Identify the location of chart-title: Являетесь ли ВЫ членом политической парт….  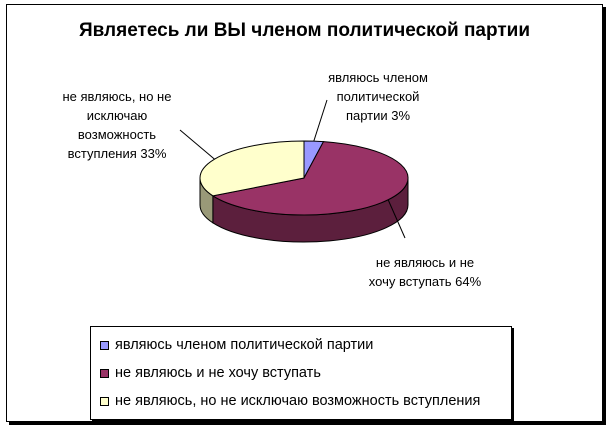
(304, 30).